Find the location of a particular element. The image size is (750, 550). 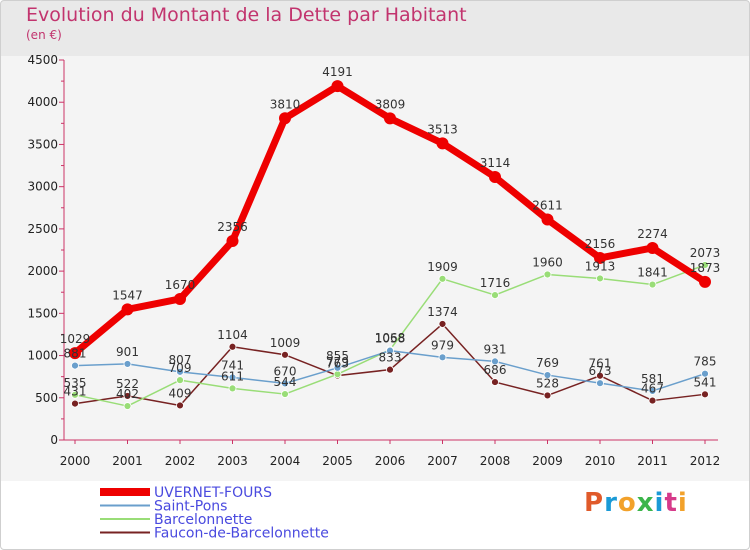

data-label: 1960 is located at coordinates (547, 262).